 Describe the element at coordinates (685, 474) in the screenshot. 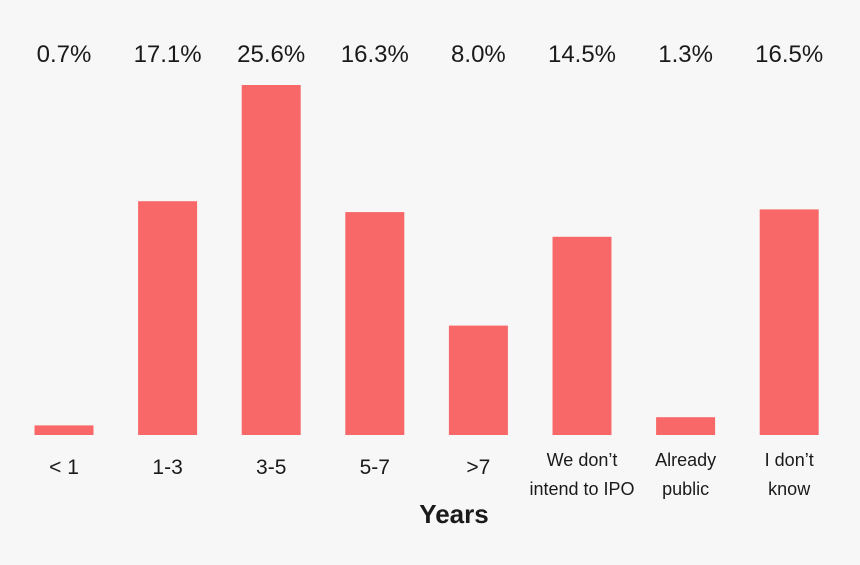

I see `category-label-6: Already public` at that location.